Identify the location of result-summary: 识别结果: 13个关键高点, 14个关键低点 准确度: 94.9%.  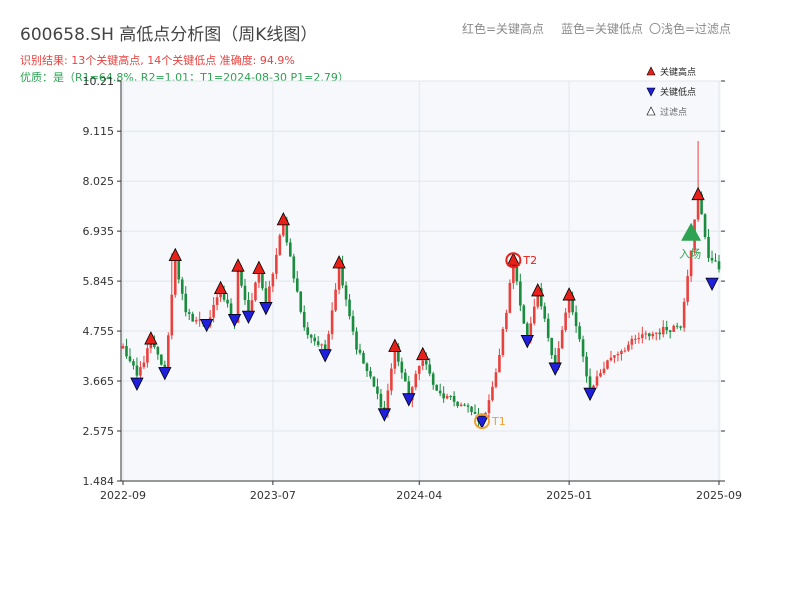
(157, 60).